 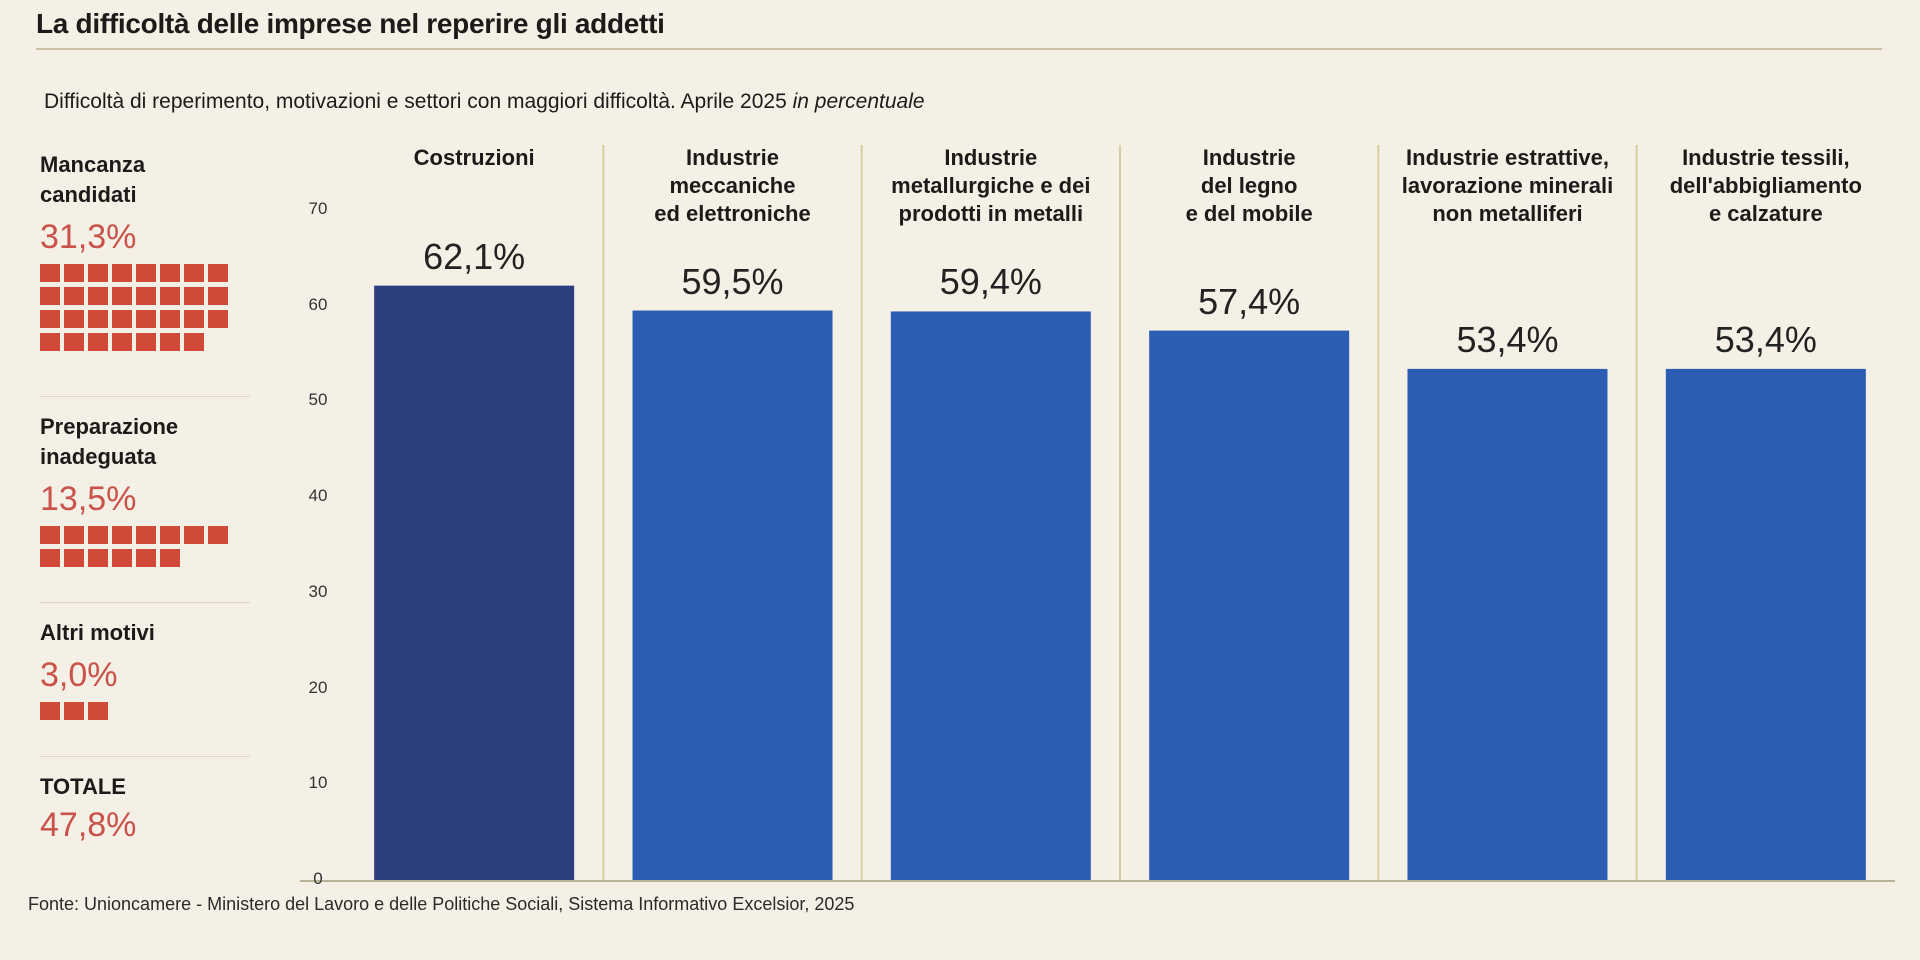 I want to click on reason-value: 13,5%, so click(x=88, y=499).